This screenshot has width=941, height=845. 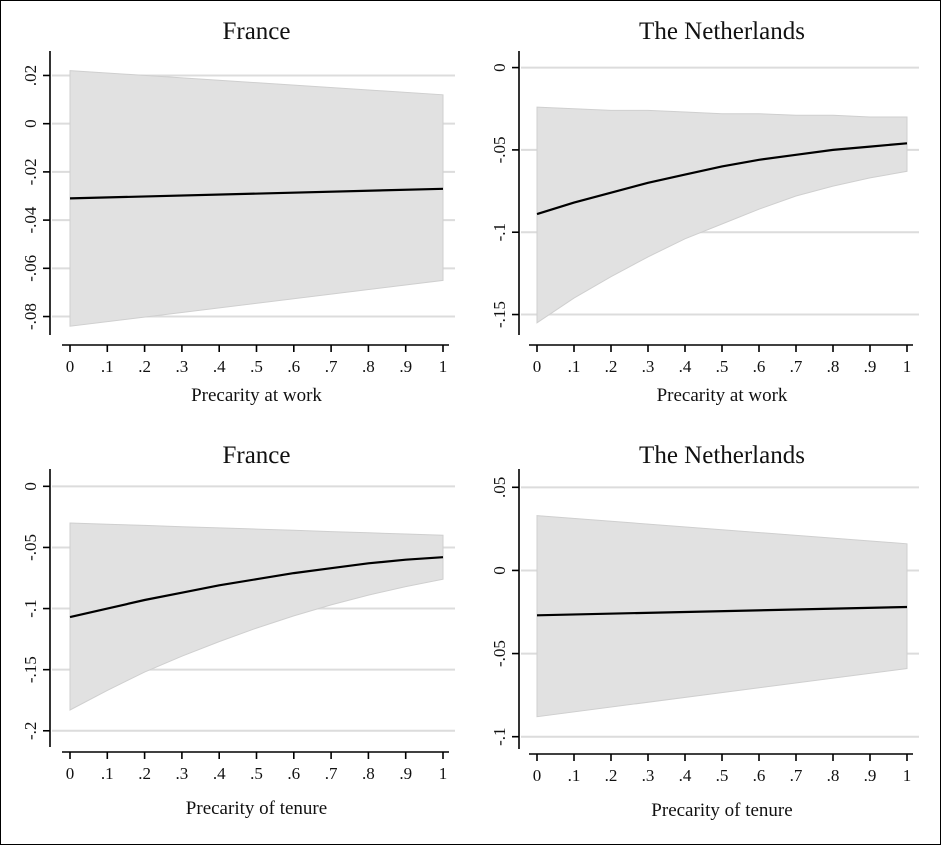 What do you see at coordinates (30, 731) in the screenshot?
I see `y-tick-label-4: -.2` at bounding box center [30, 731].